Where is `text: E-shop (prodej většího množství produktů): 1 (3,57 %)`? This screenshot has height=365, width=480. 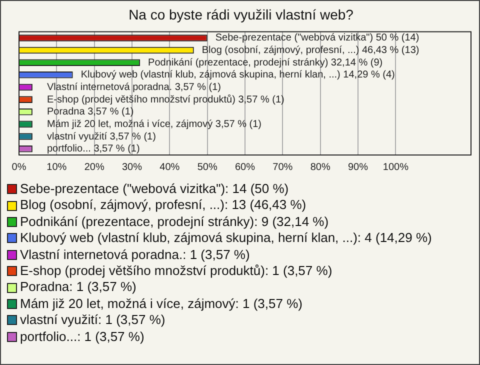 text: E-shop (prodej většího množství produktů): 1 (3,57 %) is located at coordinates (176, 271).